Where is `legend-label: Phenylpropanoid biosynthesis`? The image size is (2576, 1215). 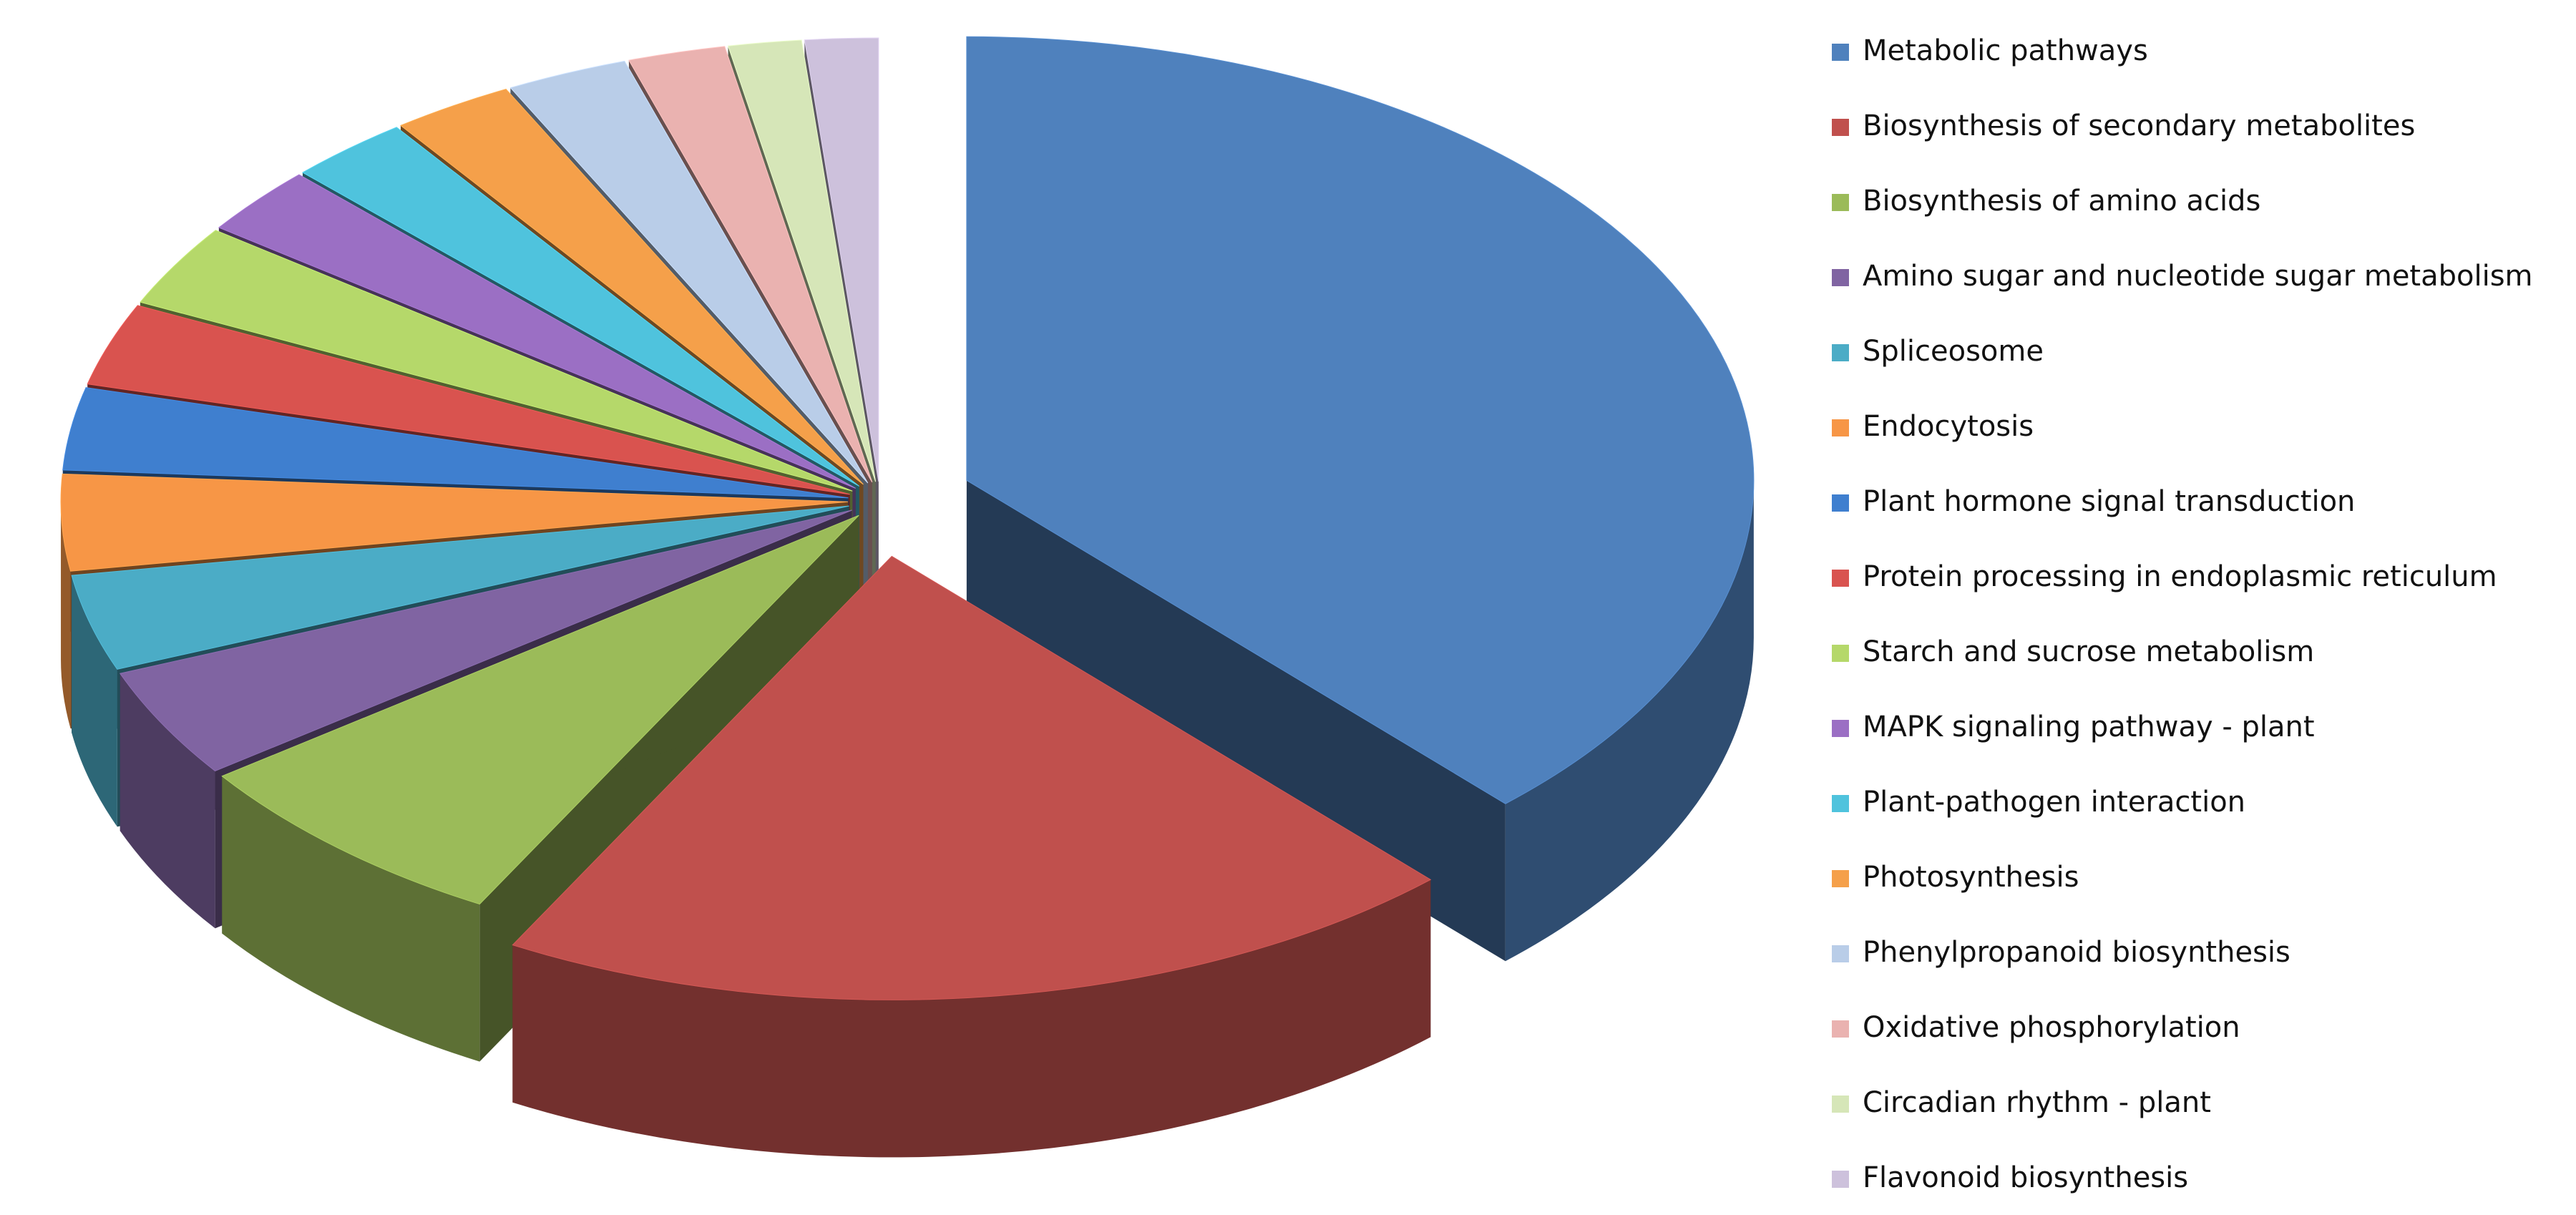 legend-label: Phenylpropanoid biosynthesis is located at coordinates (2076, 952).